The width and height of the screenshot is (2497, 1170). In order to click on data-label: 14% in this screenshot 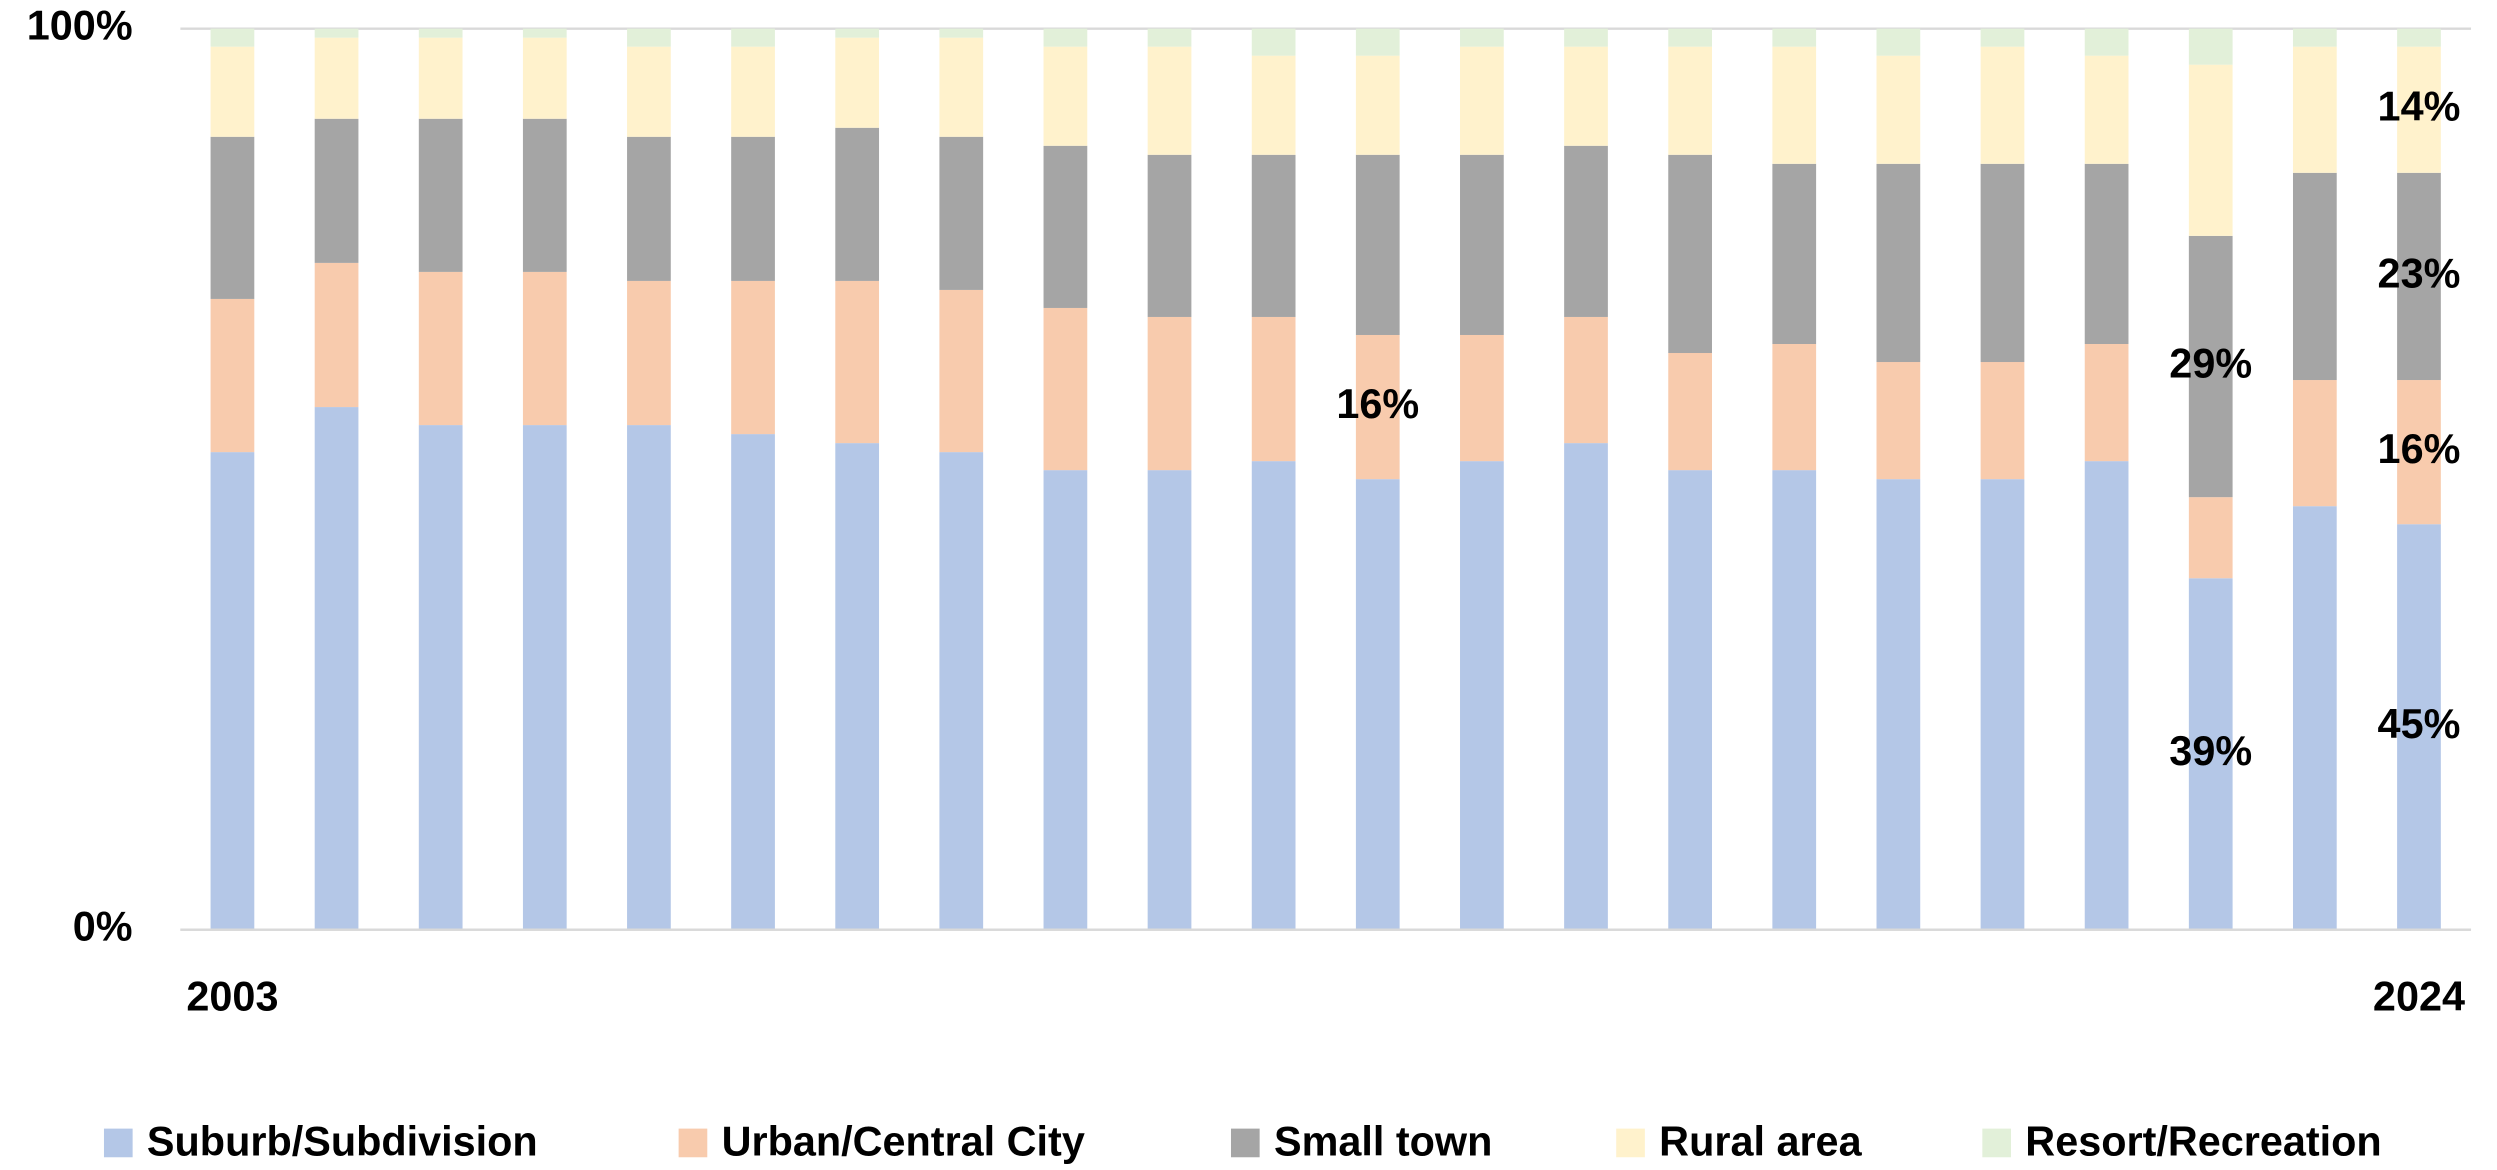, I will do `click(2419, 107)`.